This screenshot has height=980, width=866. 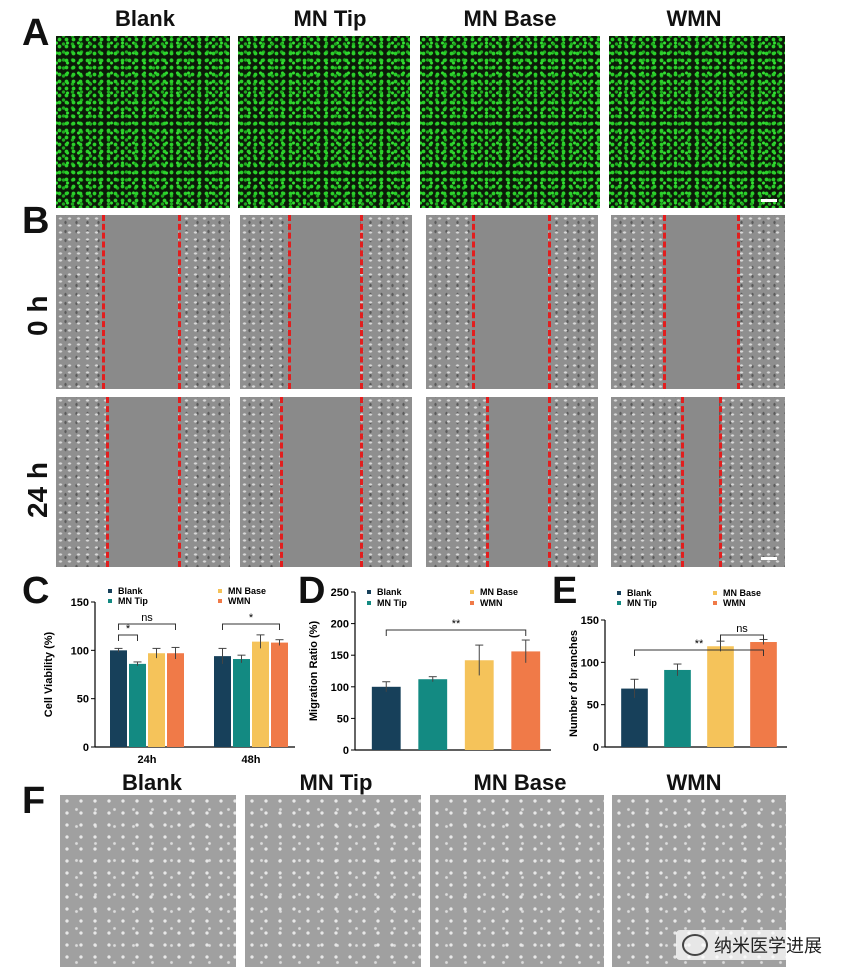 What do you see at coordinates (510, 122) in the screenshot?
I see `live-dead-image-mn-base` at bounding box center [510, 122].